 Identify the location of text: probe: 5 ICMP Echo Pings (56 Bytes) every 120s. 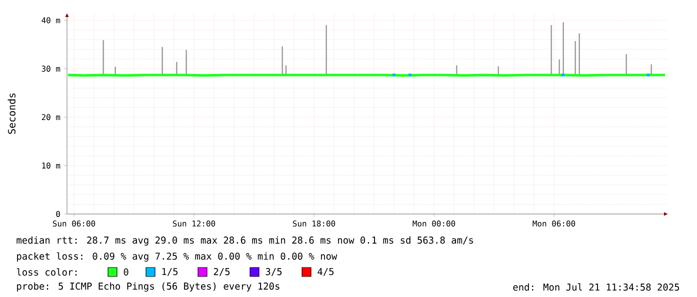
(148, 287).